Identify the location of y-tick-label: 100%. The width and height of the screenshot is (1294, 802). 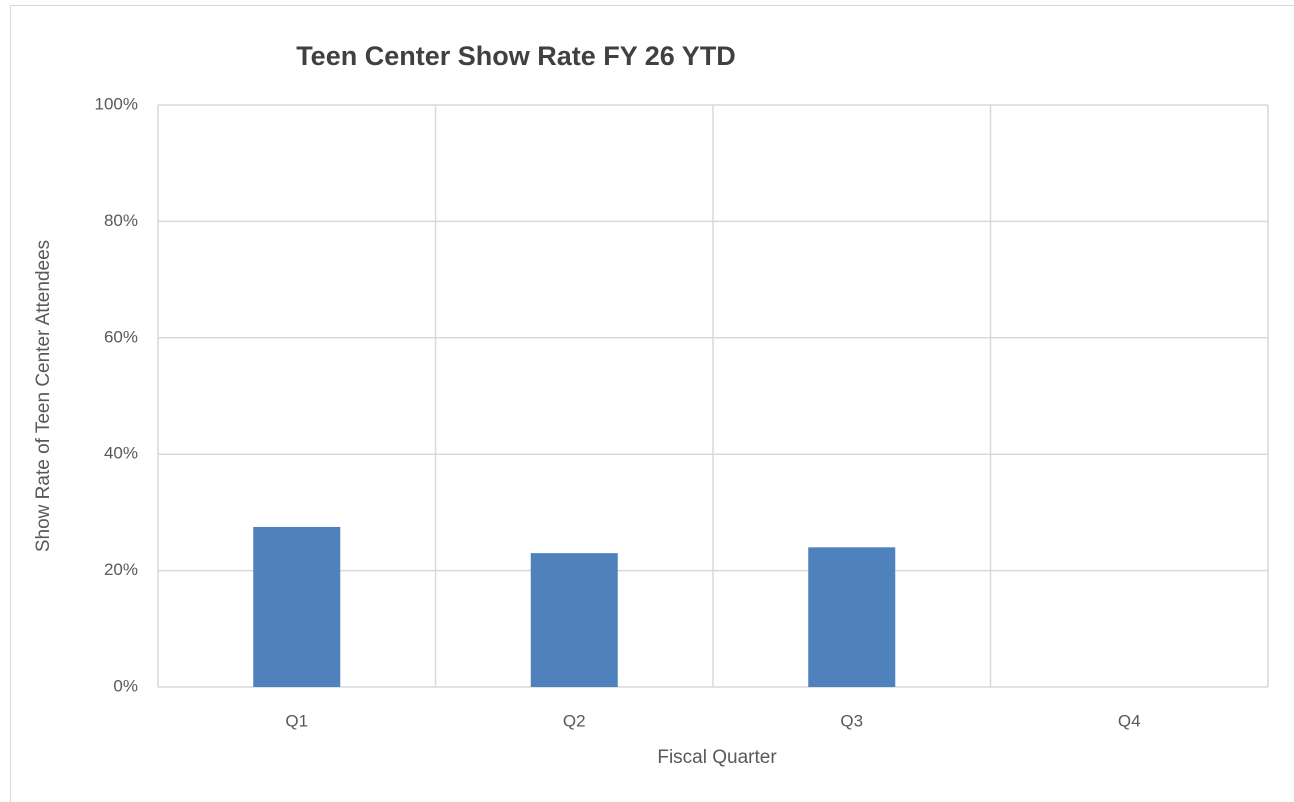
(116, 103).